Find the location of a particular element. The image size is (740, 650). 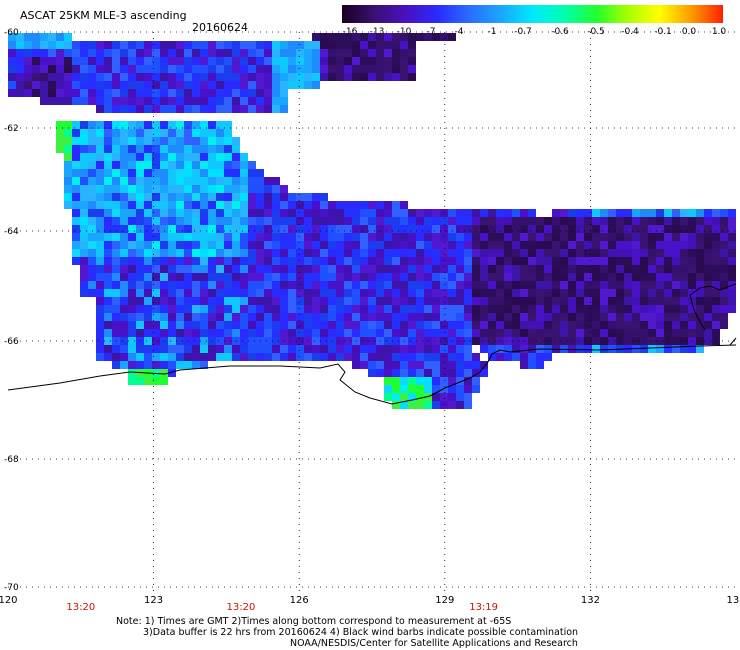

lon-tick-label: 132 is located at coordinates (590, 600).